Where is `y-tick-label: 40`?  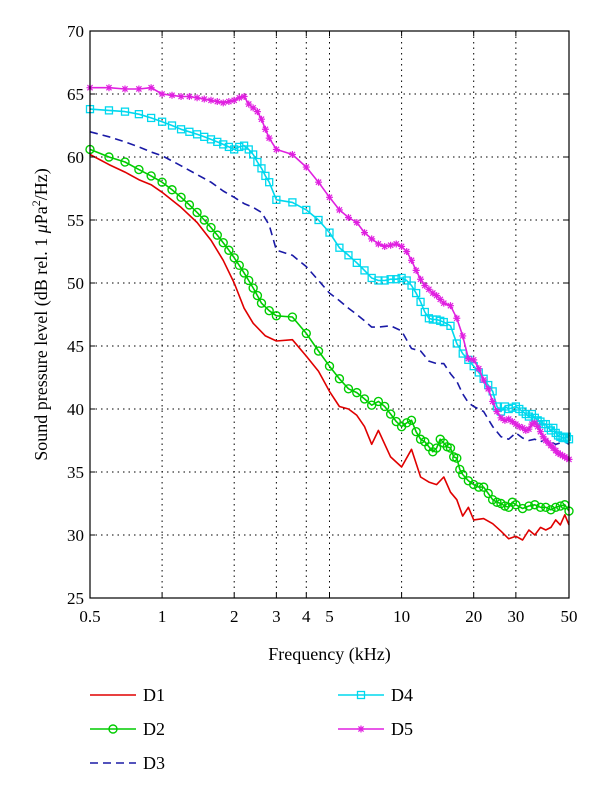
y-tick-label: 40 is located at coordinates (75, 409).